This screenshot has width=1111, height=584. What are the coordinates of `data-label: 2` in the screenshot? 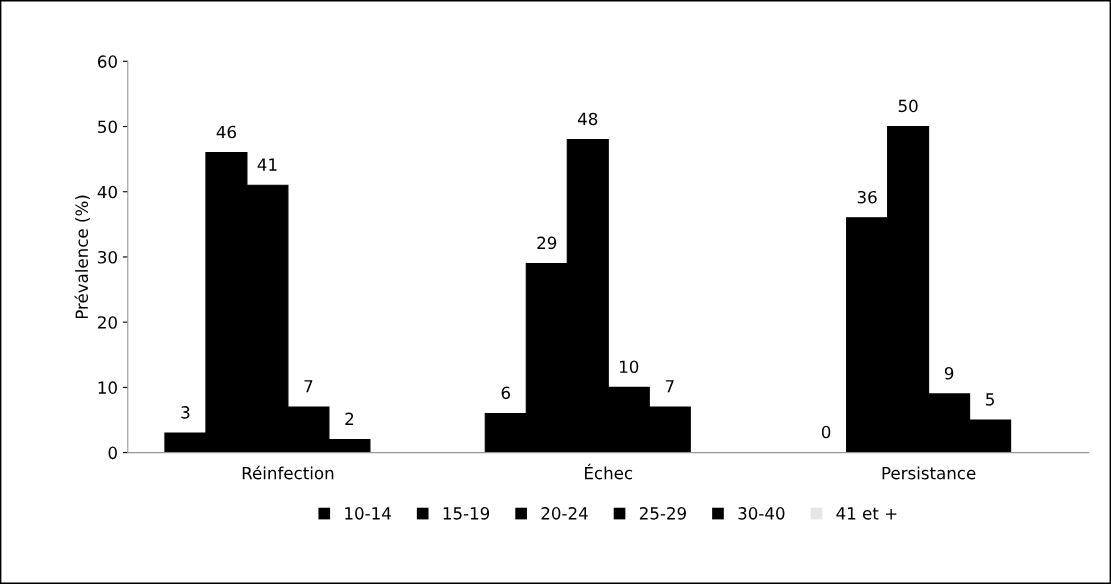 It's located at (349, 418).